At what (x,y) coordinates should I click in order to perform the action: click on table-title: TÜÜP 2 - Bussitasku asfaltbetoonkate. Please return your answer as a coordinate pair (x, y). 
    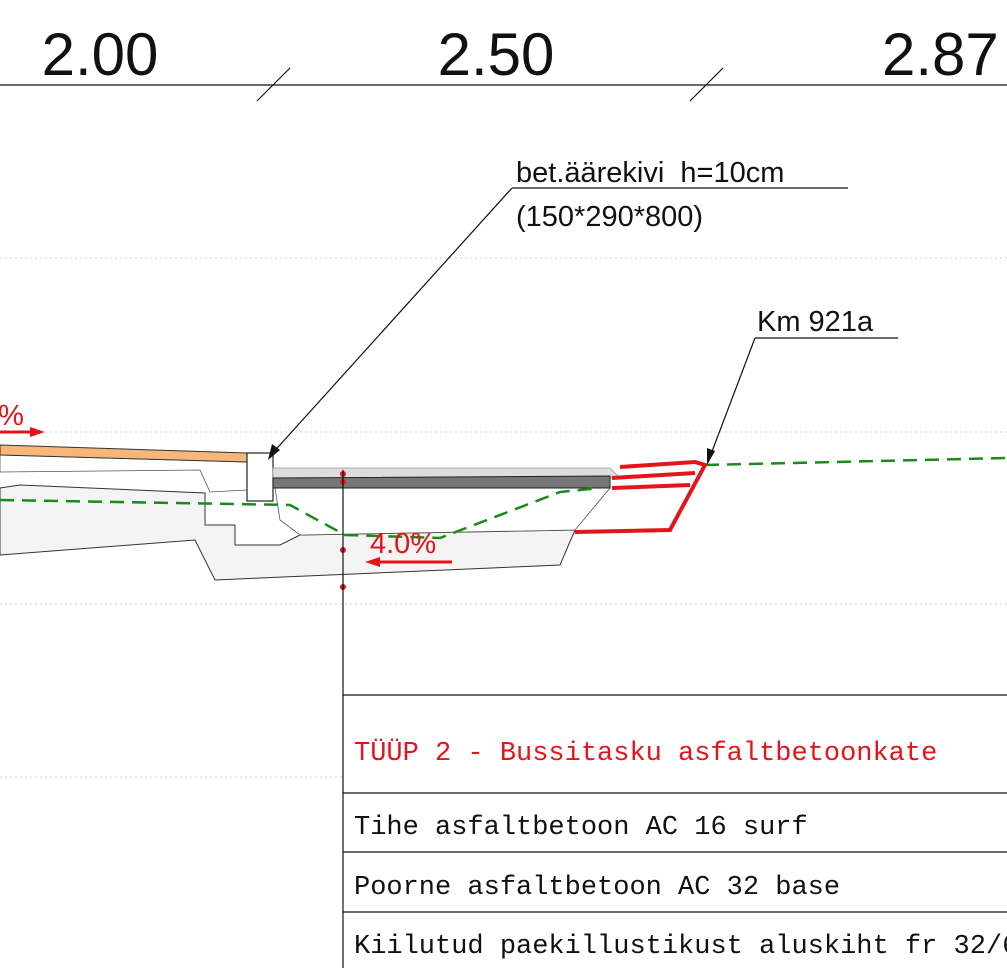
    Looking at the image, I should click on (645, 753).